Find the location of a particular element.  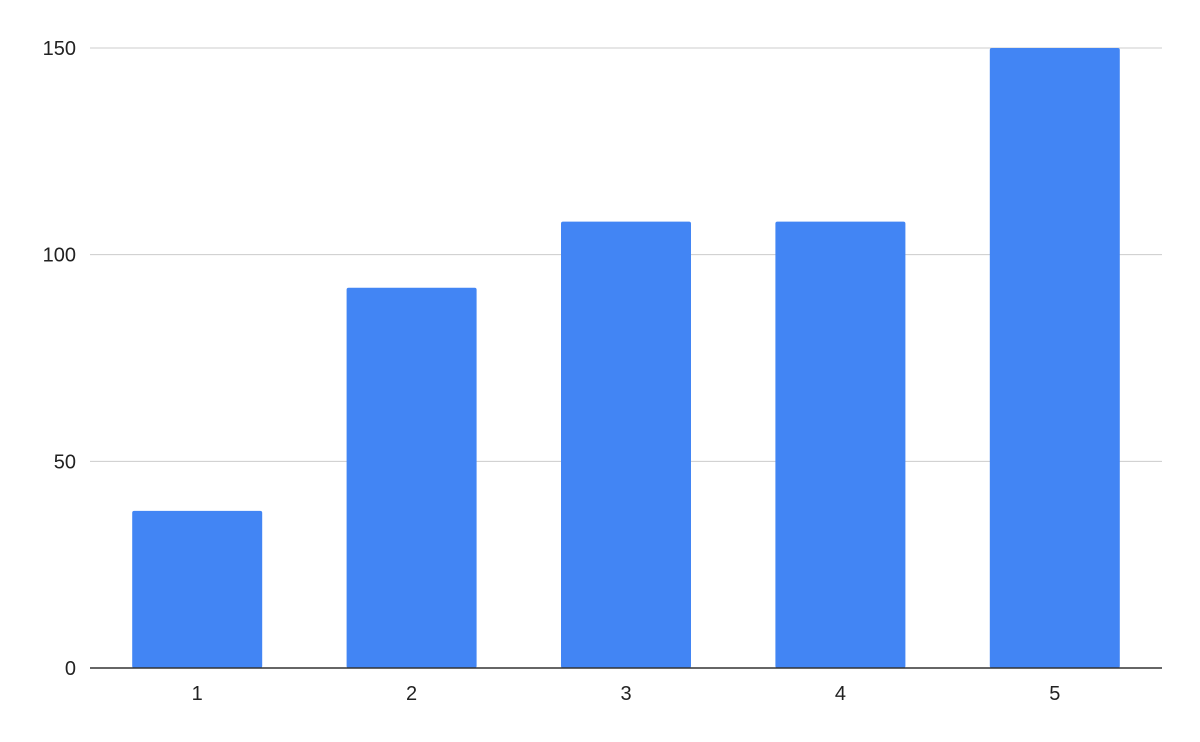

y-tick-label: 100 is located at coordinates (59, 256).